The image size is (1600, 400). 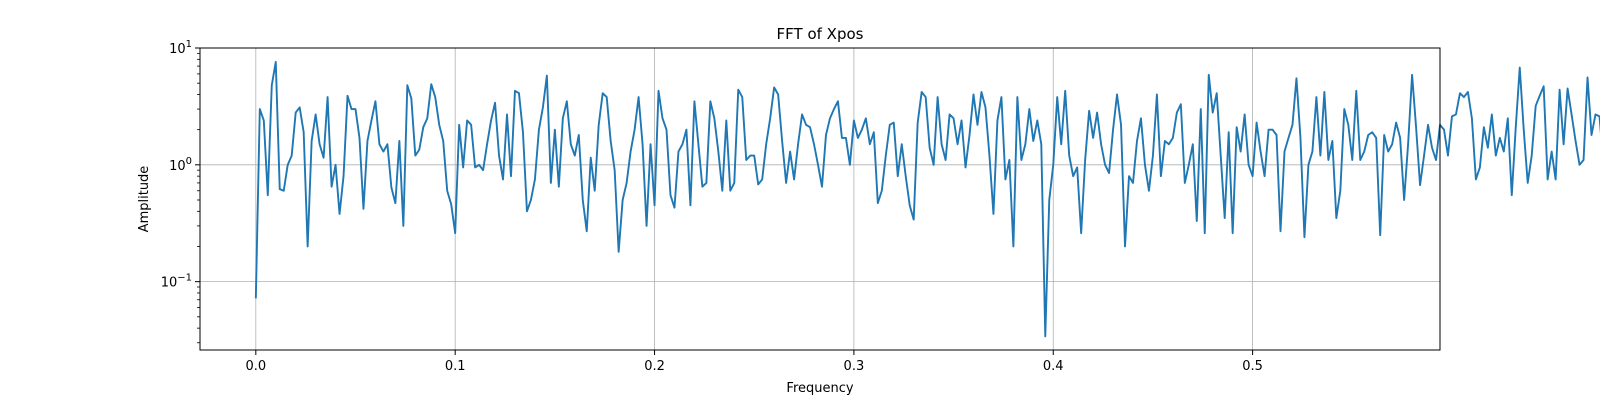 I want to click on x-tick-label: 0.3, so click(x=854, y=366).